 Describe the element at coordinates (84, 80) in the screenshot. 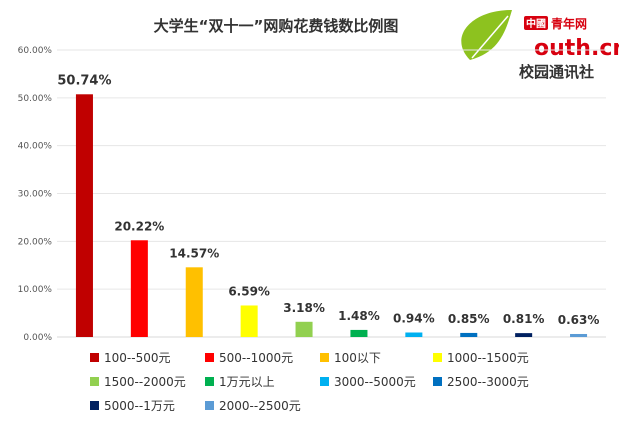

I see `data-label-1: 50.74%` at that location.